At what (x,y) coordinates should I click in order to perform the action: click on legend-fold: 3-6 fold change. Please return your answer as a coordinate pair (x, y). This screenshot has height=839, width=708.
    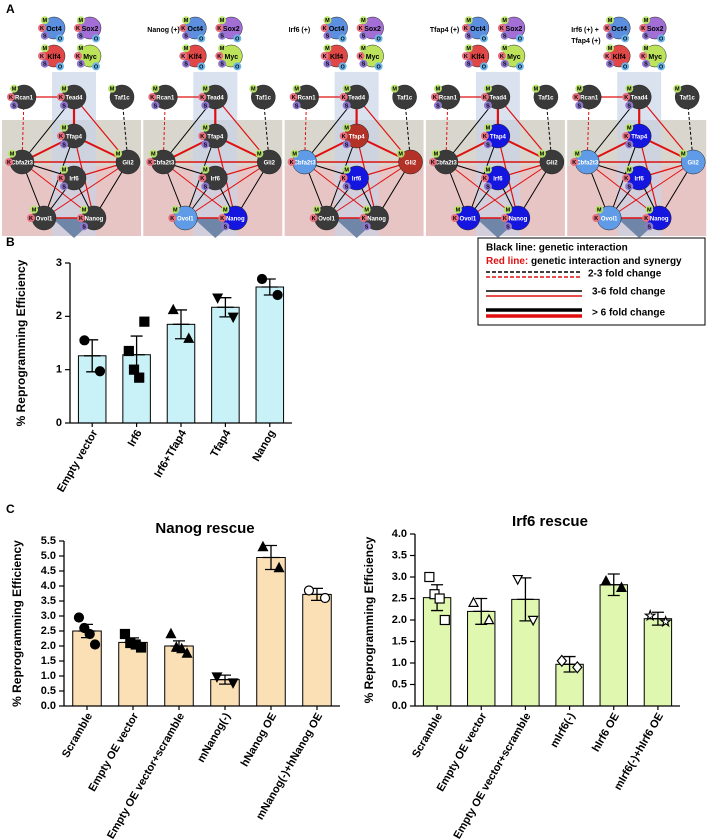
    Looking at the image, I should click on (629, 292).